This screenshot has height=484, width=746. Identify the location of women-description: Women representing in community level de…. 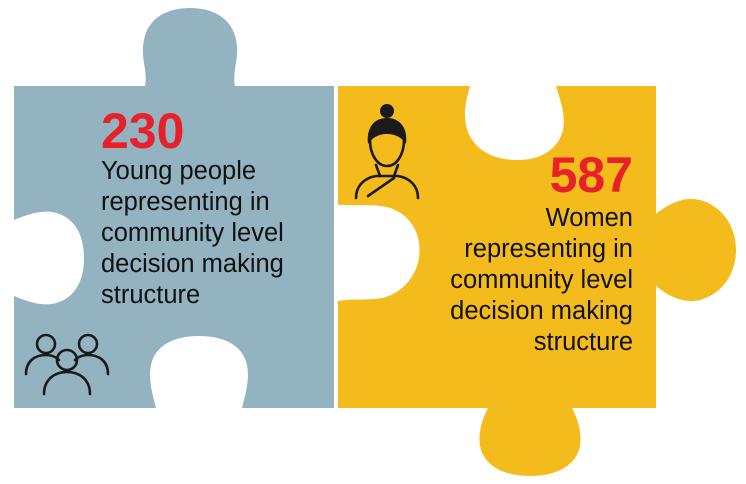
(541, 280).